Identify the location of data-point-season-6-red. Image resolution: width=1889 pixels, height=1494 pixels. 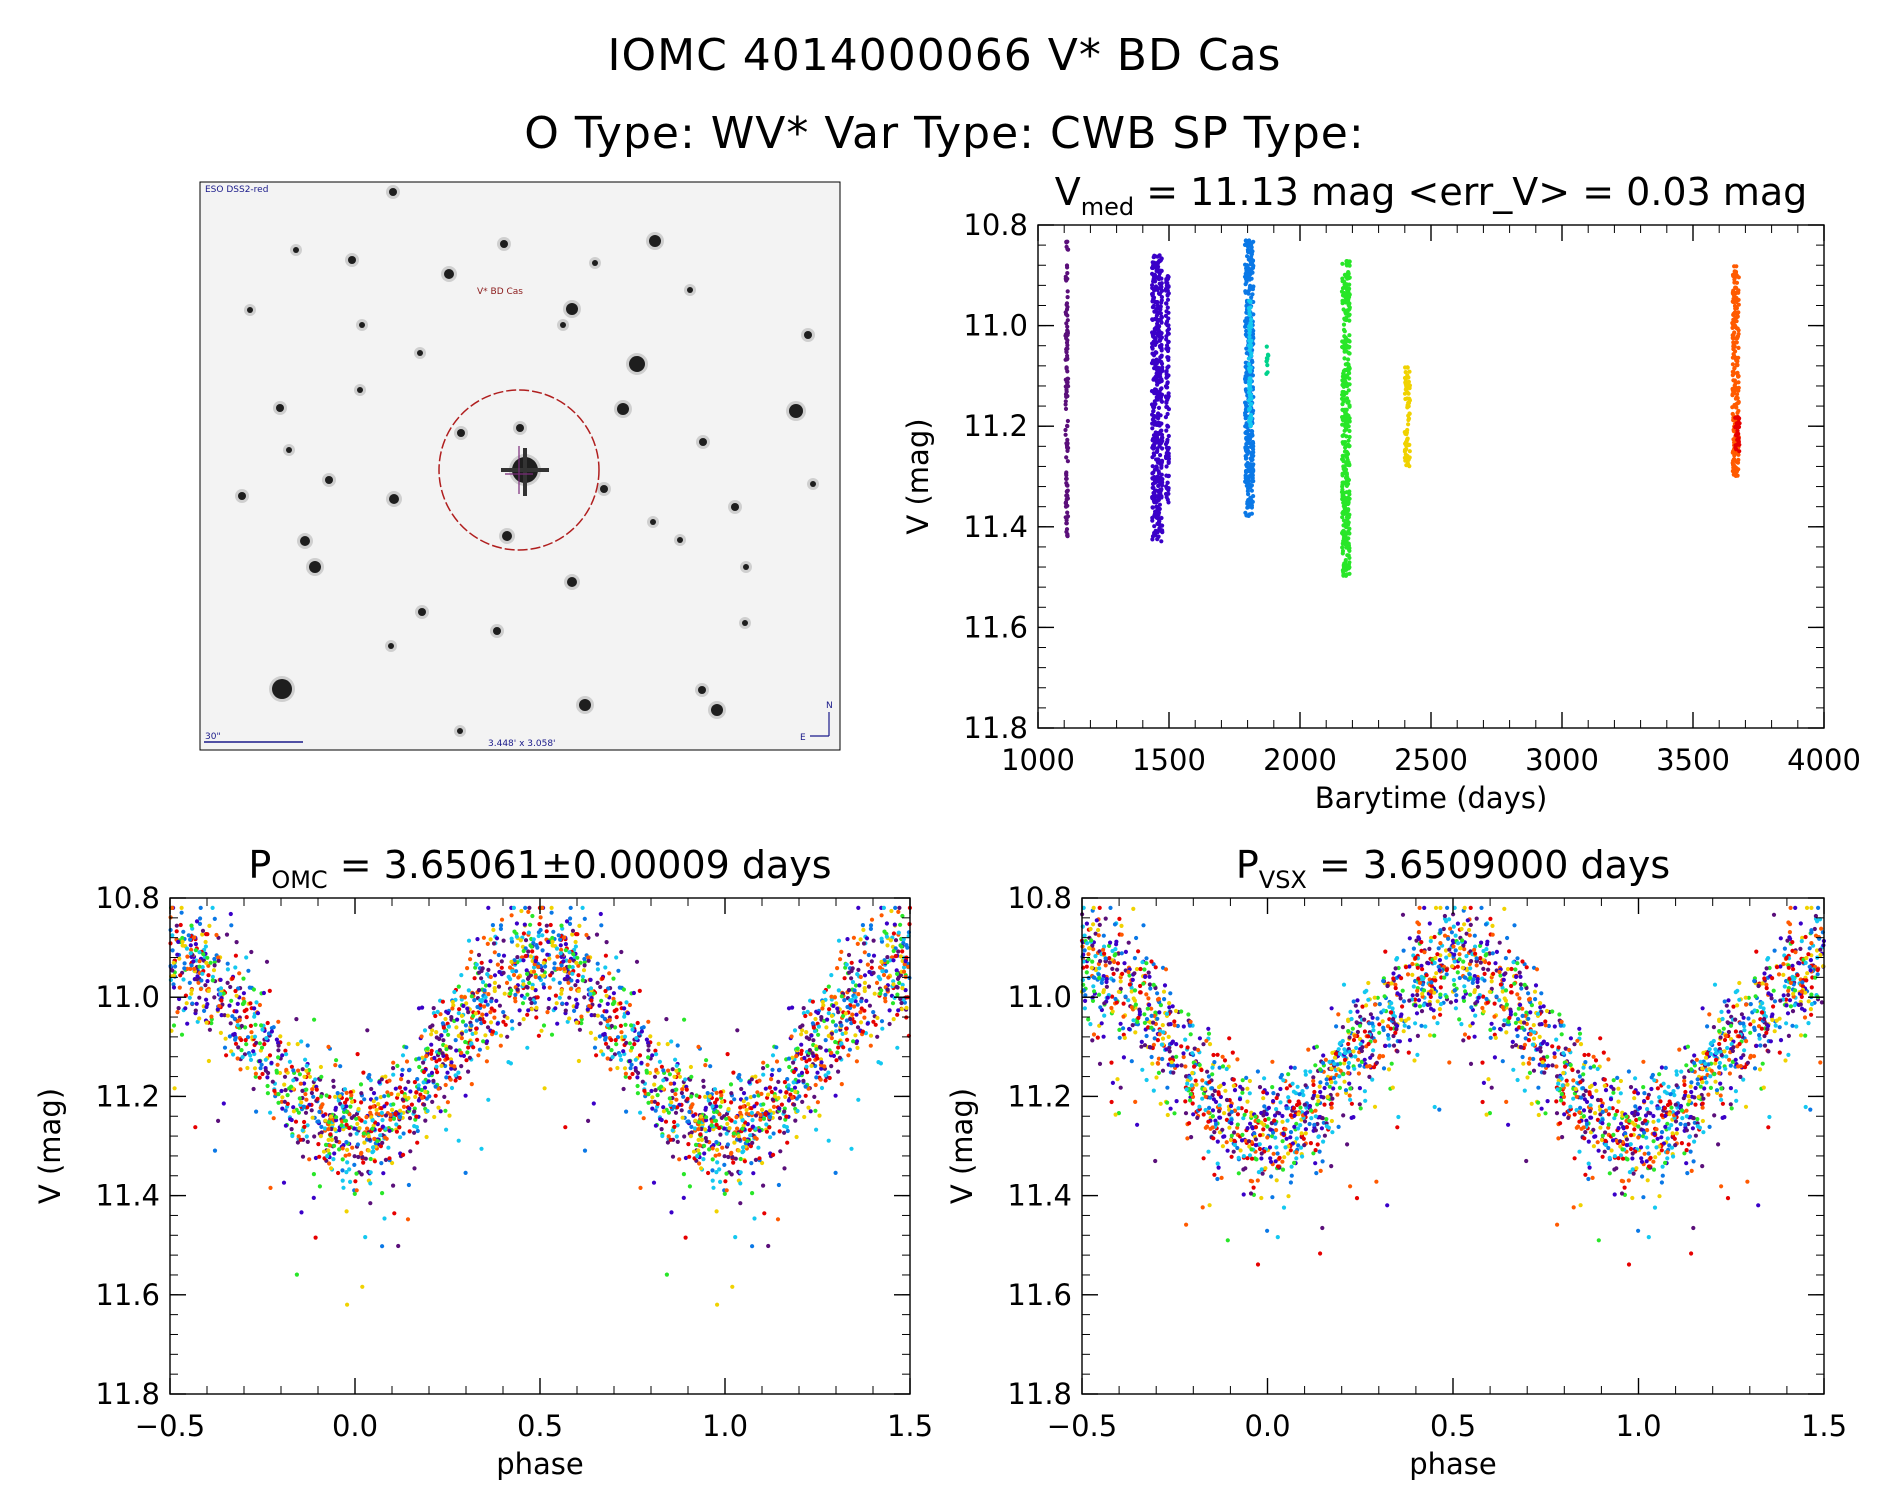
(1737, 417).